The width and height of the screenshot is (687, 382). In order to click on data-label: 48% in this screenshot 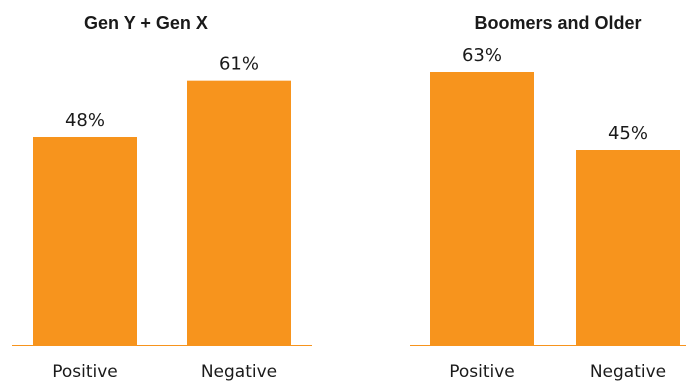, I will do `click(85, 120)`.